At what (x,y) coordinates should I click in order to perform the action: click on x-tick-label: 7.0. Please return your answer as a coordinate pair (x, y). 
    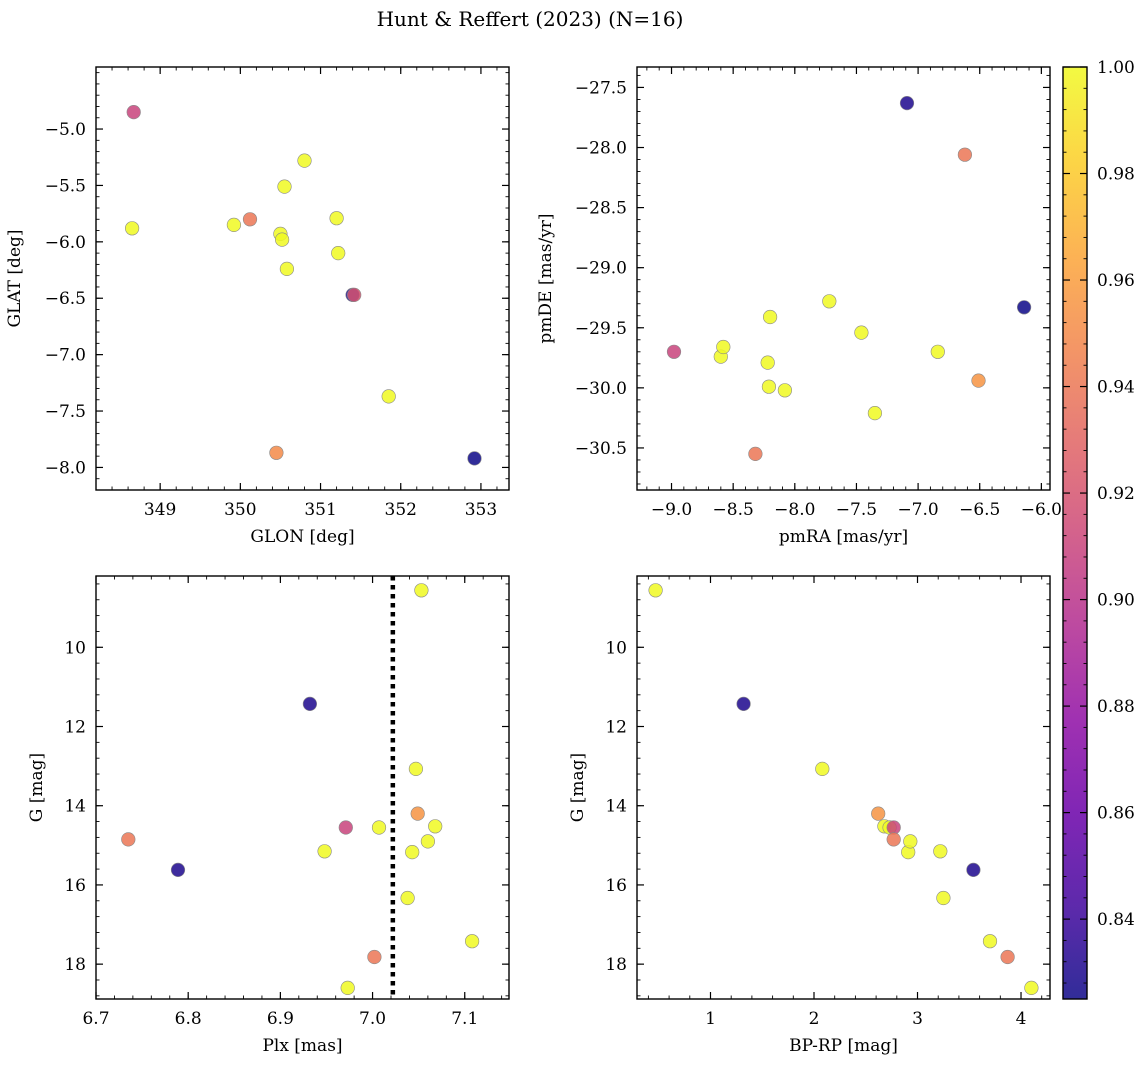
    Looking at the image, I should click on (372, 1019).